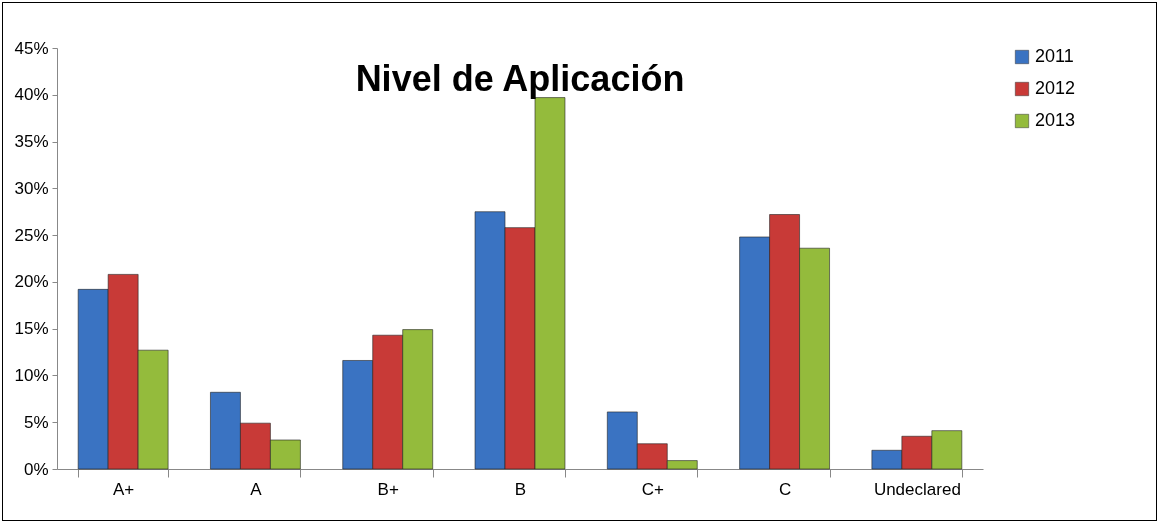 The height and width of the screenshot is (525, 1161). I want to click on legend-label: 2013, so click(1055, 120).